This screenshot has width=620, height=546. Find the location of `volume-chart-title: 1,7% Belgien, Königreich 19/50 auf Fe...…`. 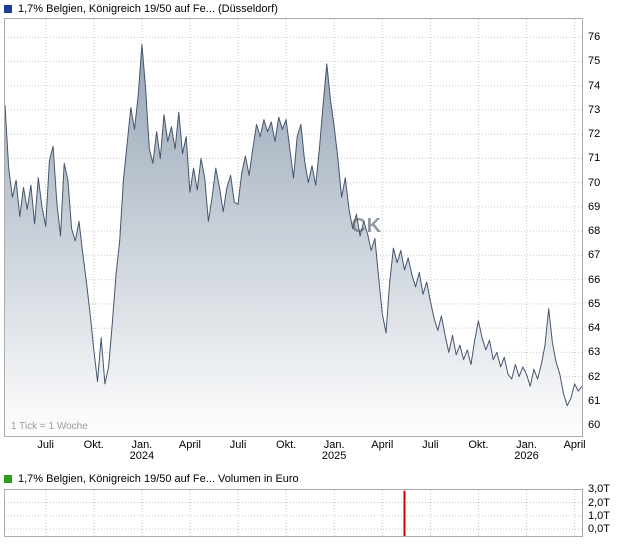

volume-chart-title: 1,7% Belgien, Königreich 19/50 auf Fe...… is located at coordinates (158, 479).